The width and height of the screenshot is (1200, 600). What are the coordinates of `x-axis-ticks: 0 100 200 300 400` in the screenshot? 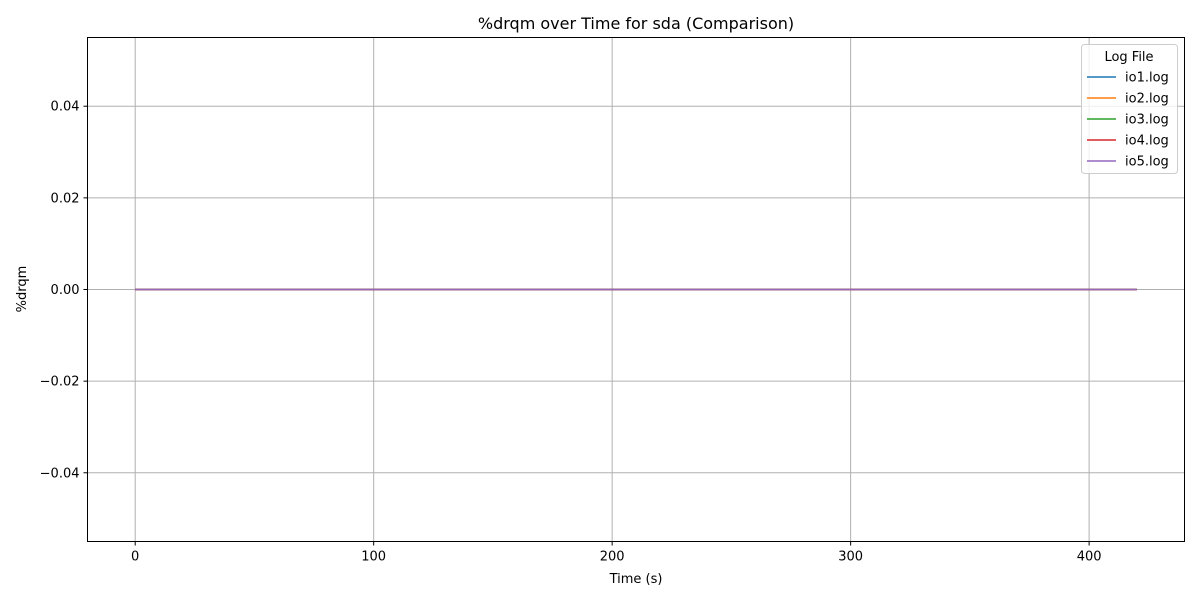 It's located at (616, 553).